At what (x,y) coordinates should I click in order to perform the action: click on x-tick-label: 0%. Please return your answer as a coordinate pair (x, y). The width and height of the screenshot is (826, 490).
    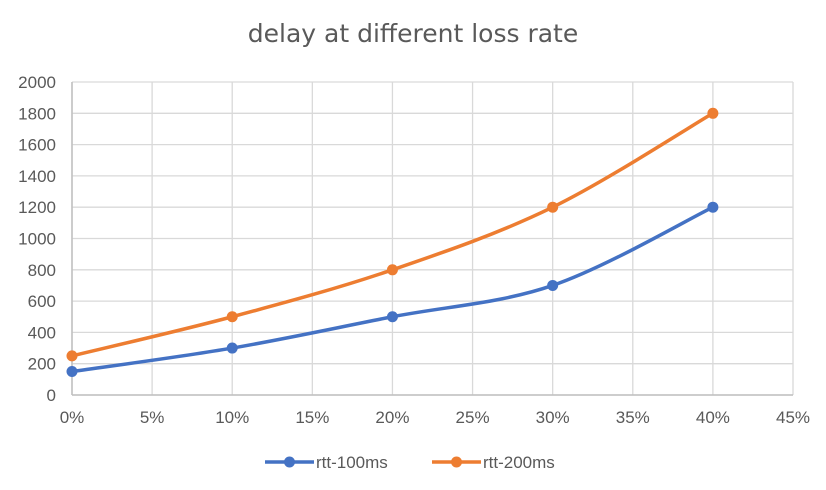
    Looking at the image, I should click on (72, 417).